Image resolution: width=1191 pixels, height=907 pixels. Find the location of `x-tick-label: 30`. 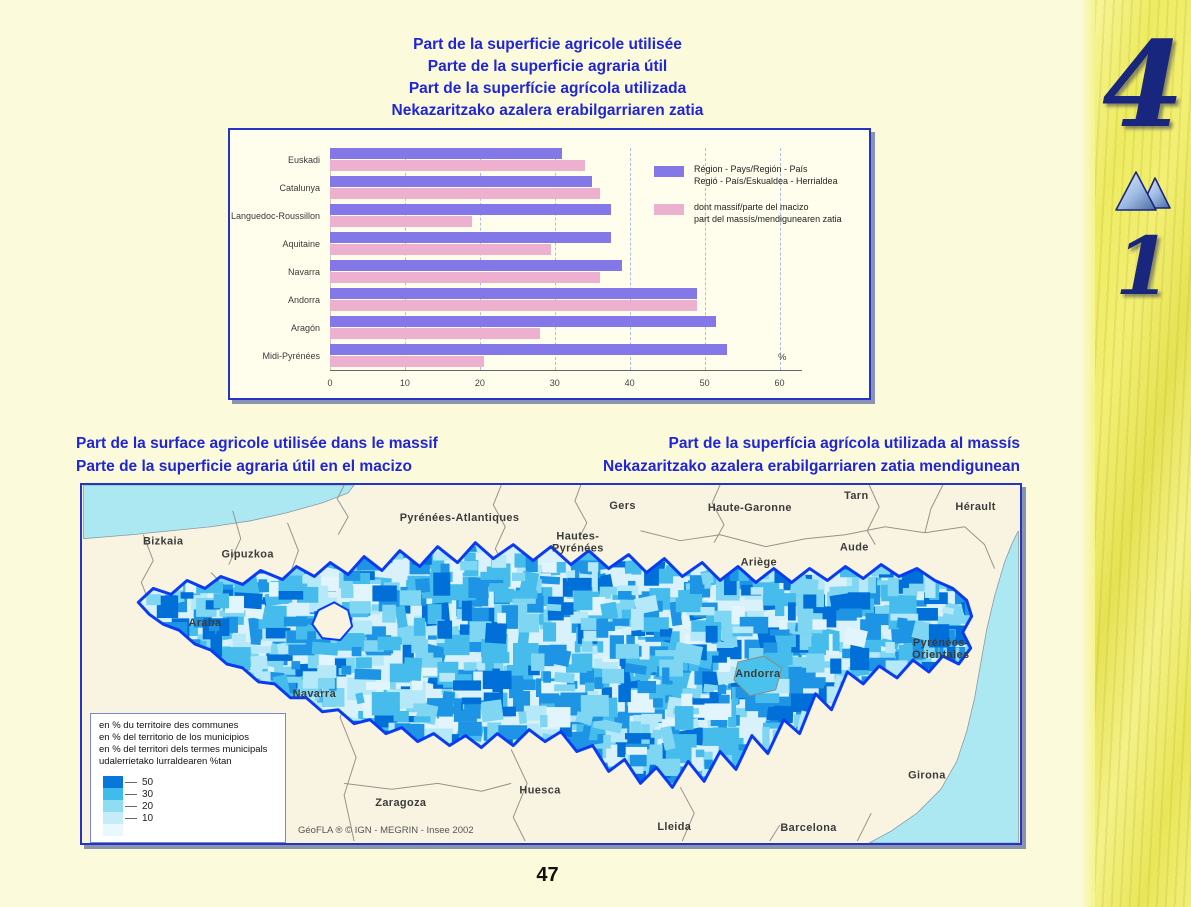

x-tick-label: 30 is located at coordinates (554, 383).